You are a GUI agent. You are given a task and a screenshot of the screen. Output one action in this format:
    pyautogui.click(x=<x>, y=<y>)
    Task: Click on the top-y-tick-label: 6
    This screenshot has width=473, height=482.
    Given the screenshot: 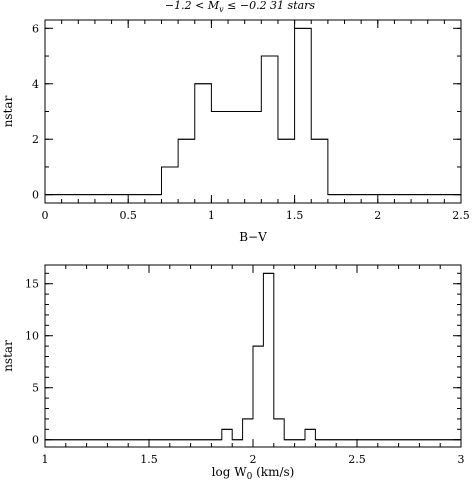 What is the action you would take?
    pyautogui.click(x=35, y=28)
    